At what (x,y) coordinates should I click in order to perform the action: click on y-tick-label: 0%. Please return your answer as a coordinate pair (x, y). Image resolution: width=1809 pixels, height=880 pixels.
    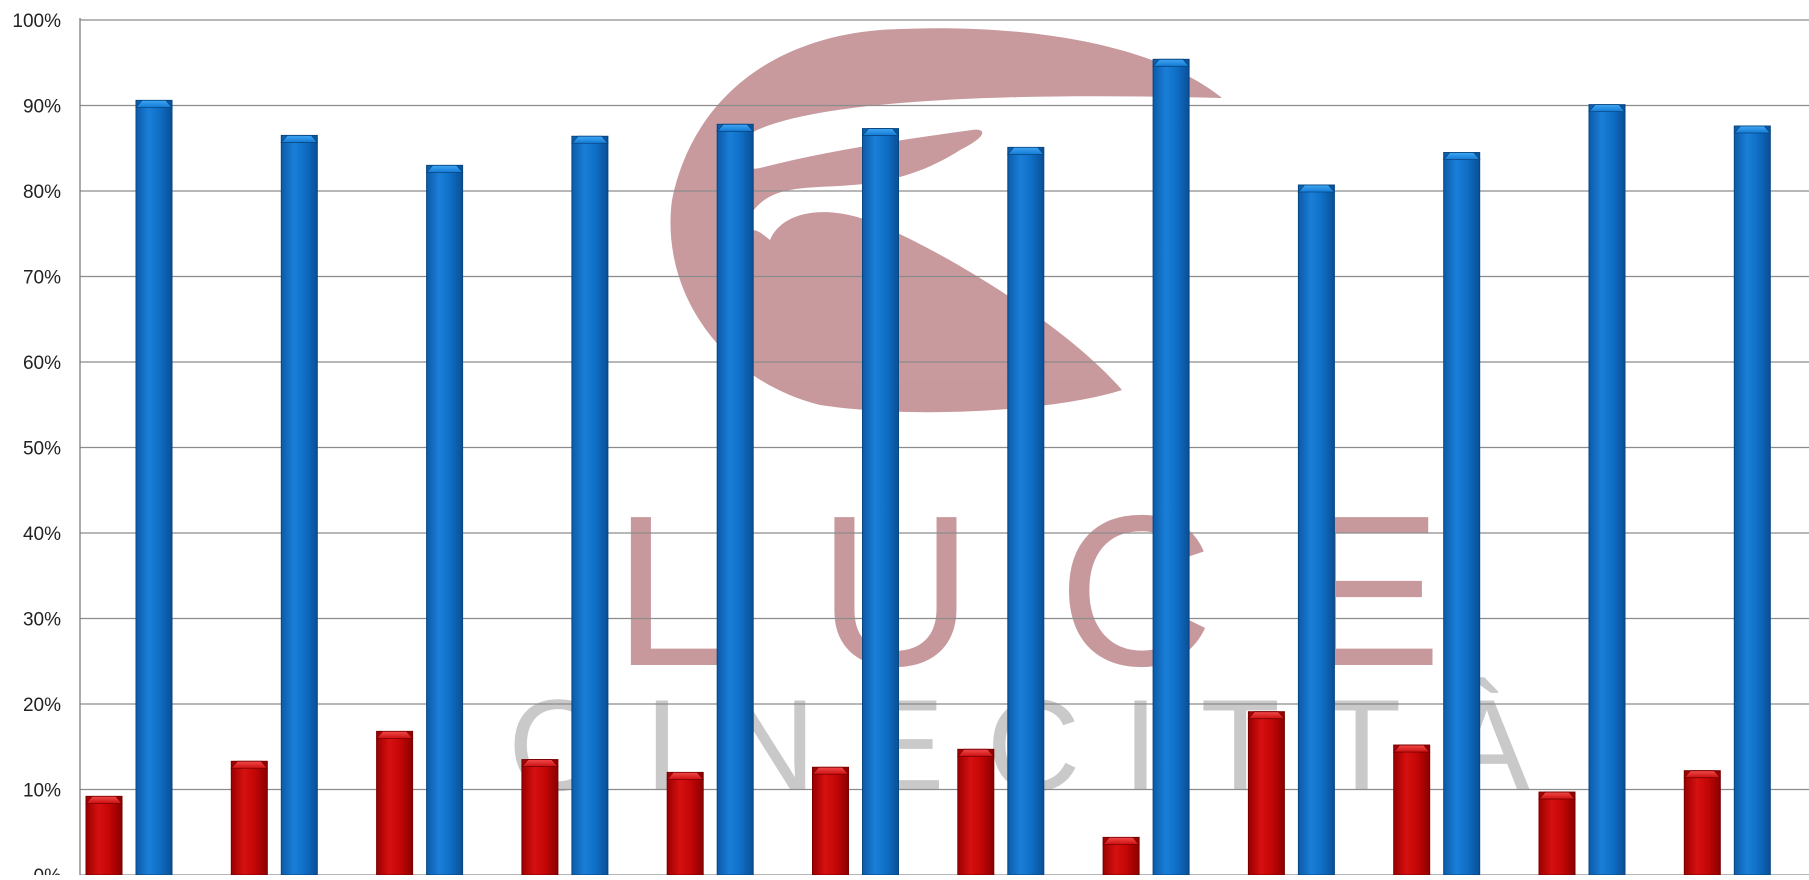
    Looking at the image, I should click on (48, 870).